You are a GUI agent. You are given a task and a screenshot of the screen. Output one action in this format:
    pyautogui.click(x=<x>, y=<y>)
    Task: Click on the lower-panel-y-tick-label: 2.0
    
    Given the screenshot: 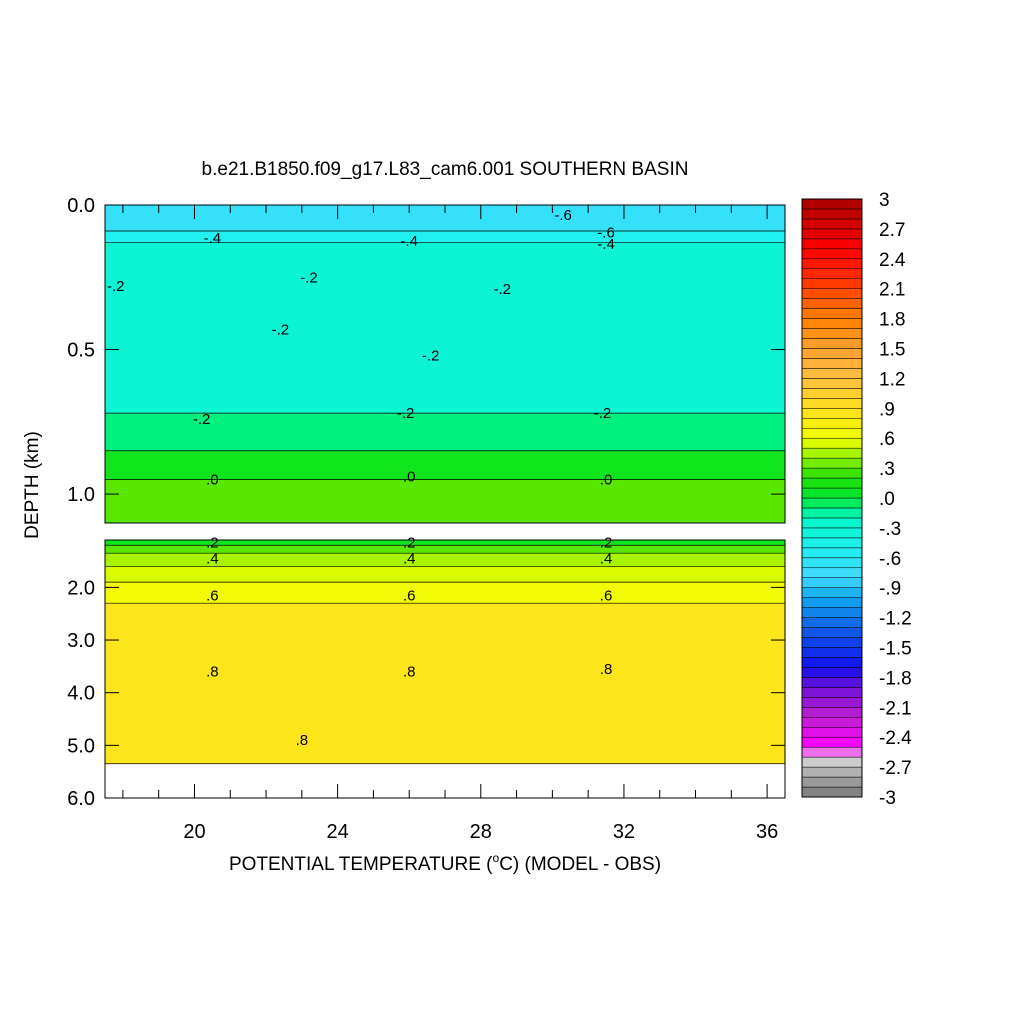 What is the action you would take?
    pyautogui.click(x=81, y=588)
    